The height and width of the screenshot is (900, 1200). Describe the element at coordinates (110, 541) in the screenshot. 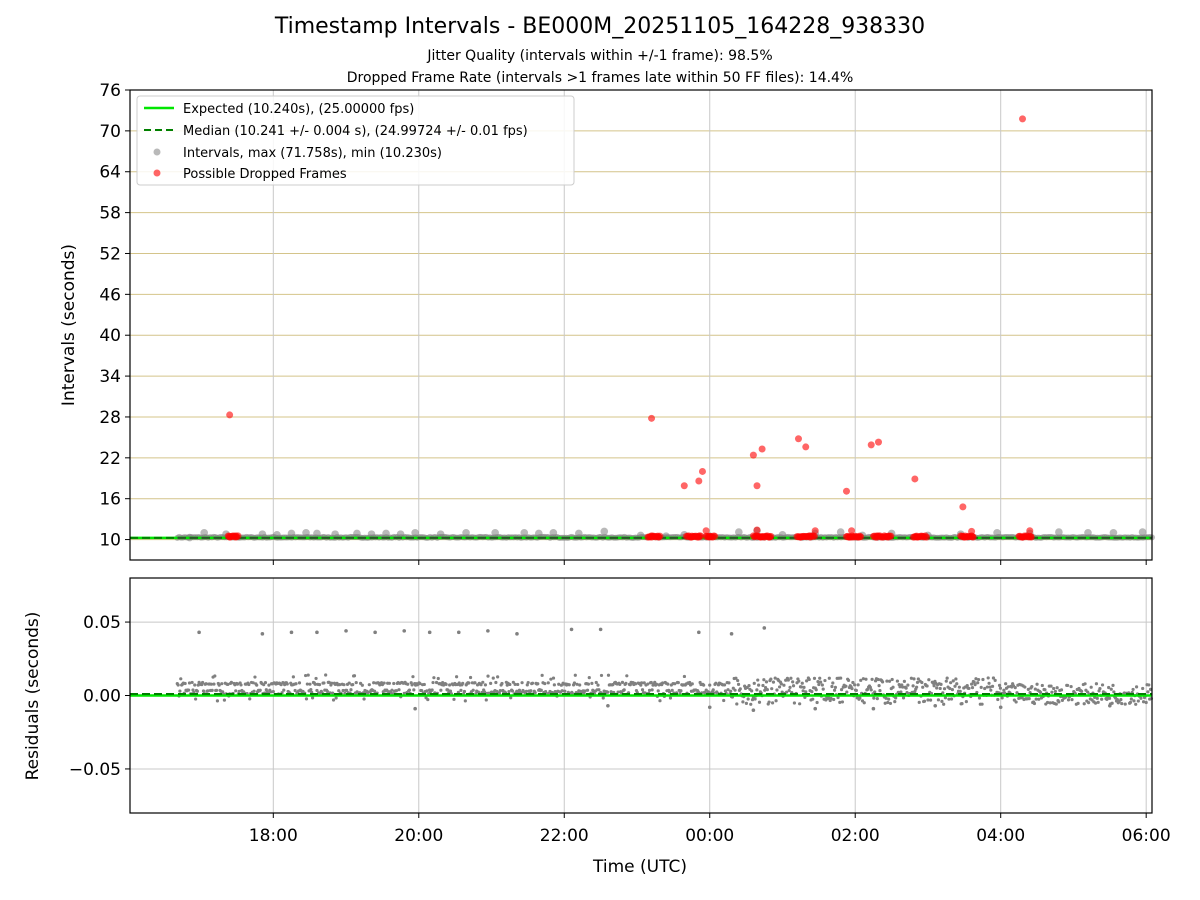

I see `top-y-tick-label: 10` at that location.